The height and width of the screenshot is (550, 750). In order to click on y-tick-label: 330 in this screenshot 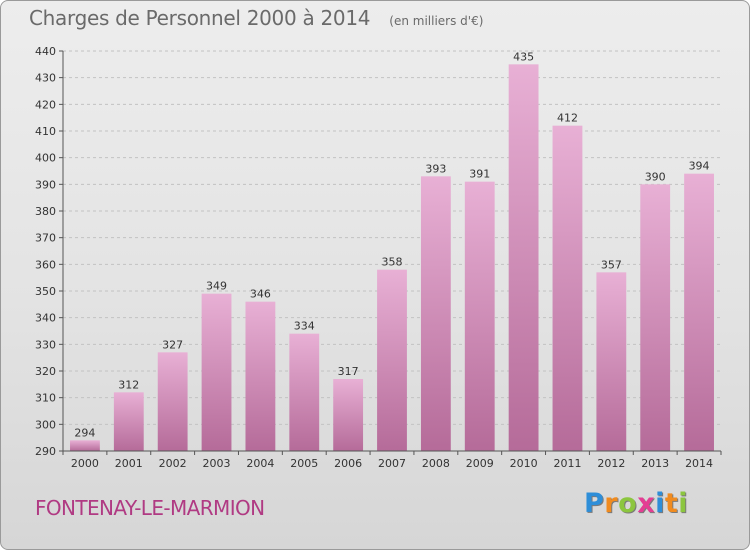, I will do `click(45, 344)`.